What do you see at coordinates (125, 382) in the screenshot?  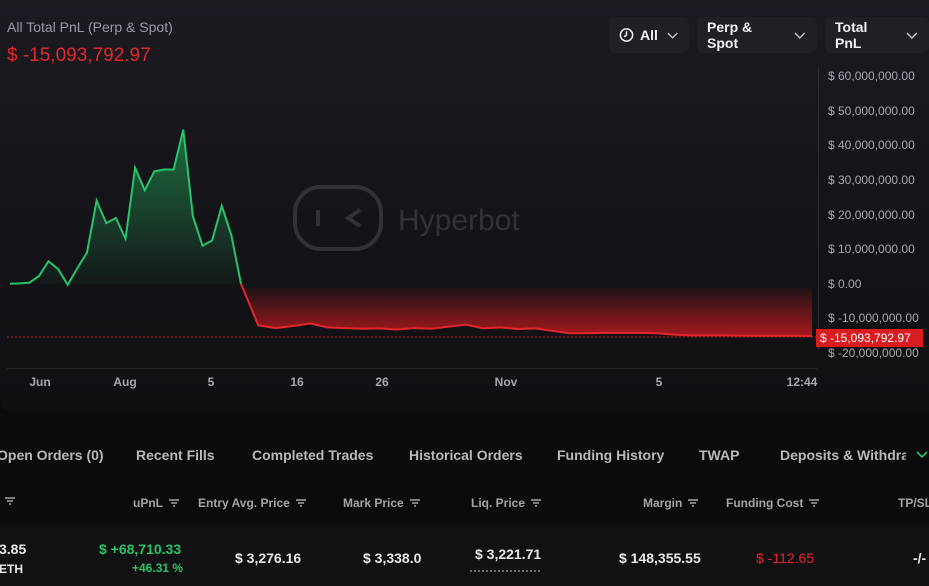 I see `x-tick-label: Aug` at bounding box center [125, 382].